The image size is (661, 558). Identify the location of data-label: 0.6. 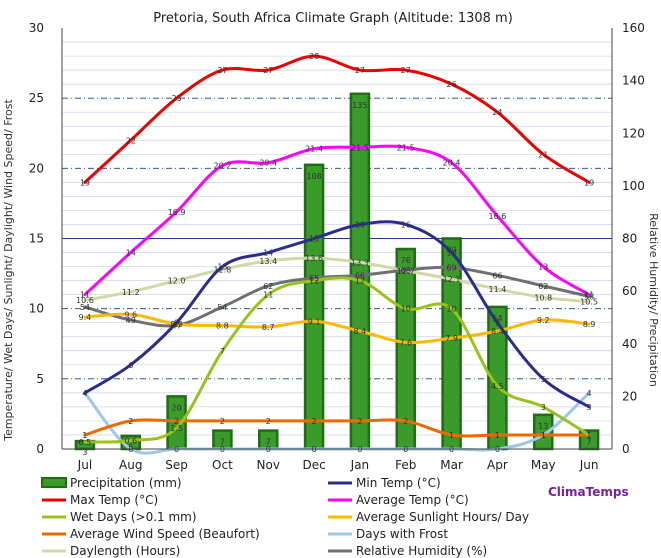
(130, 441).